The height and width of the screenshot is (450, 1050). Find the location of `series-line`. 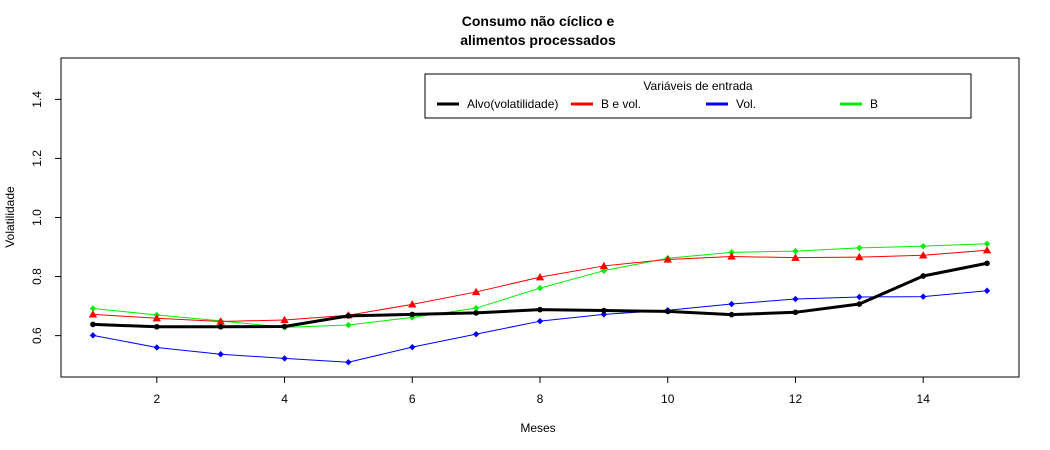

series-line is located at coordinates (540, 295).